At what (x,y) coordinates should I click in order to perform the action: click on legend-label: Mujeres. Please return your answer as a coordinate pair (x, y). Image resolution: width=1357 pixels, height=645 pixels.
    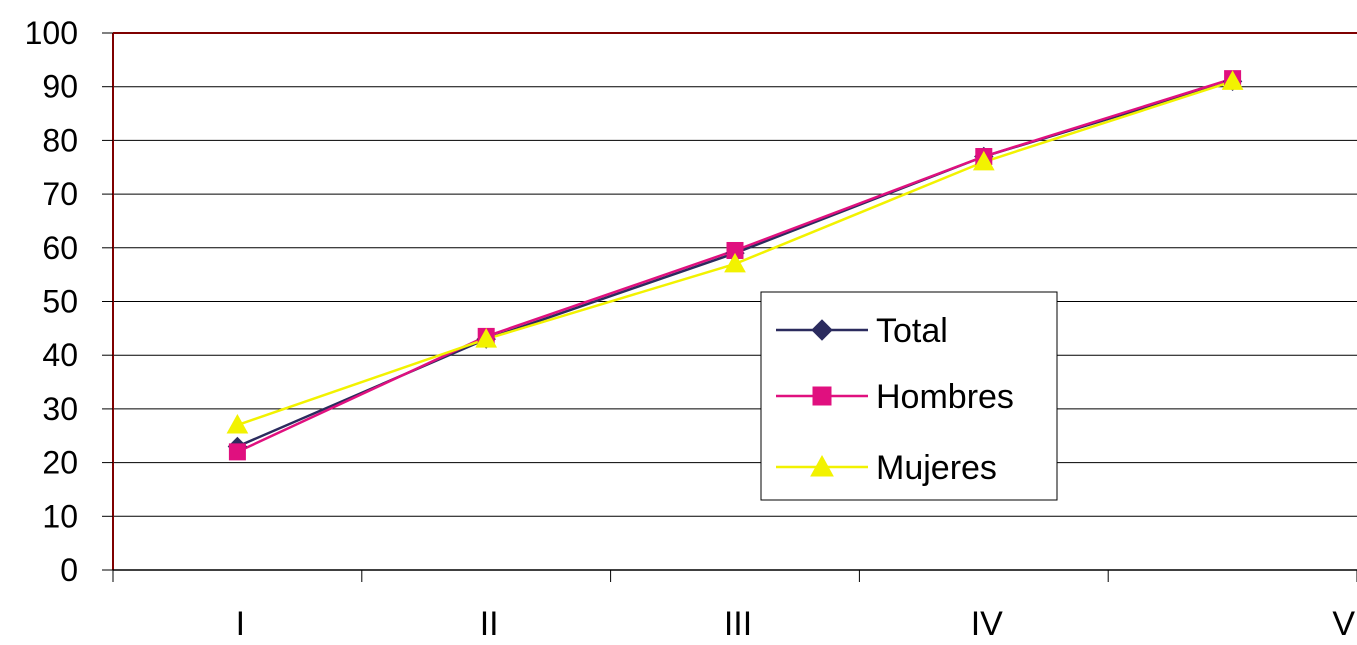
    Looking at the image, I should click on (936, 468).